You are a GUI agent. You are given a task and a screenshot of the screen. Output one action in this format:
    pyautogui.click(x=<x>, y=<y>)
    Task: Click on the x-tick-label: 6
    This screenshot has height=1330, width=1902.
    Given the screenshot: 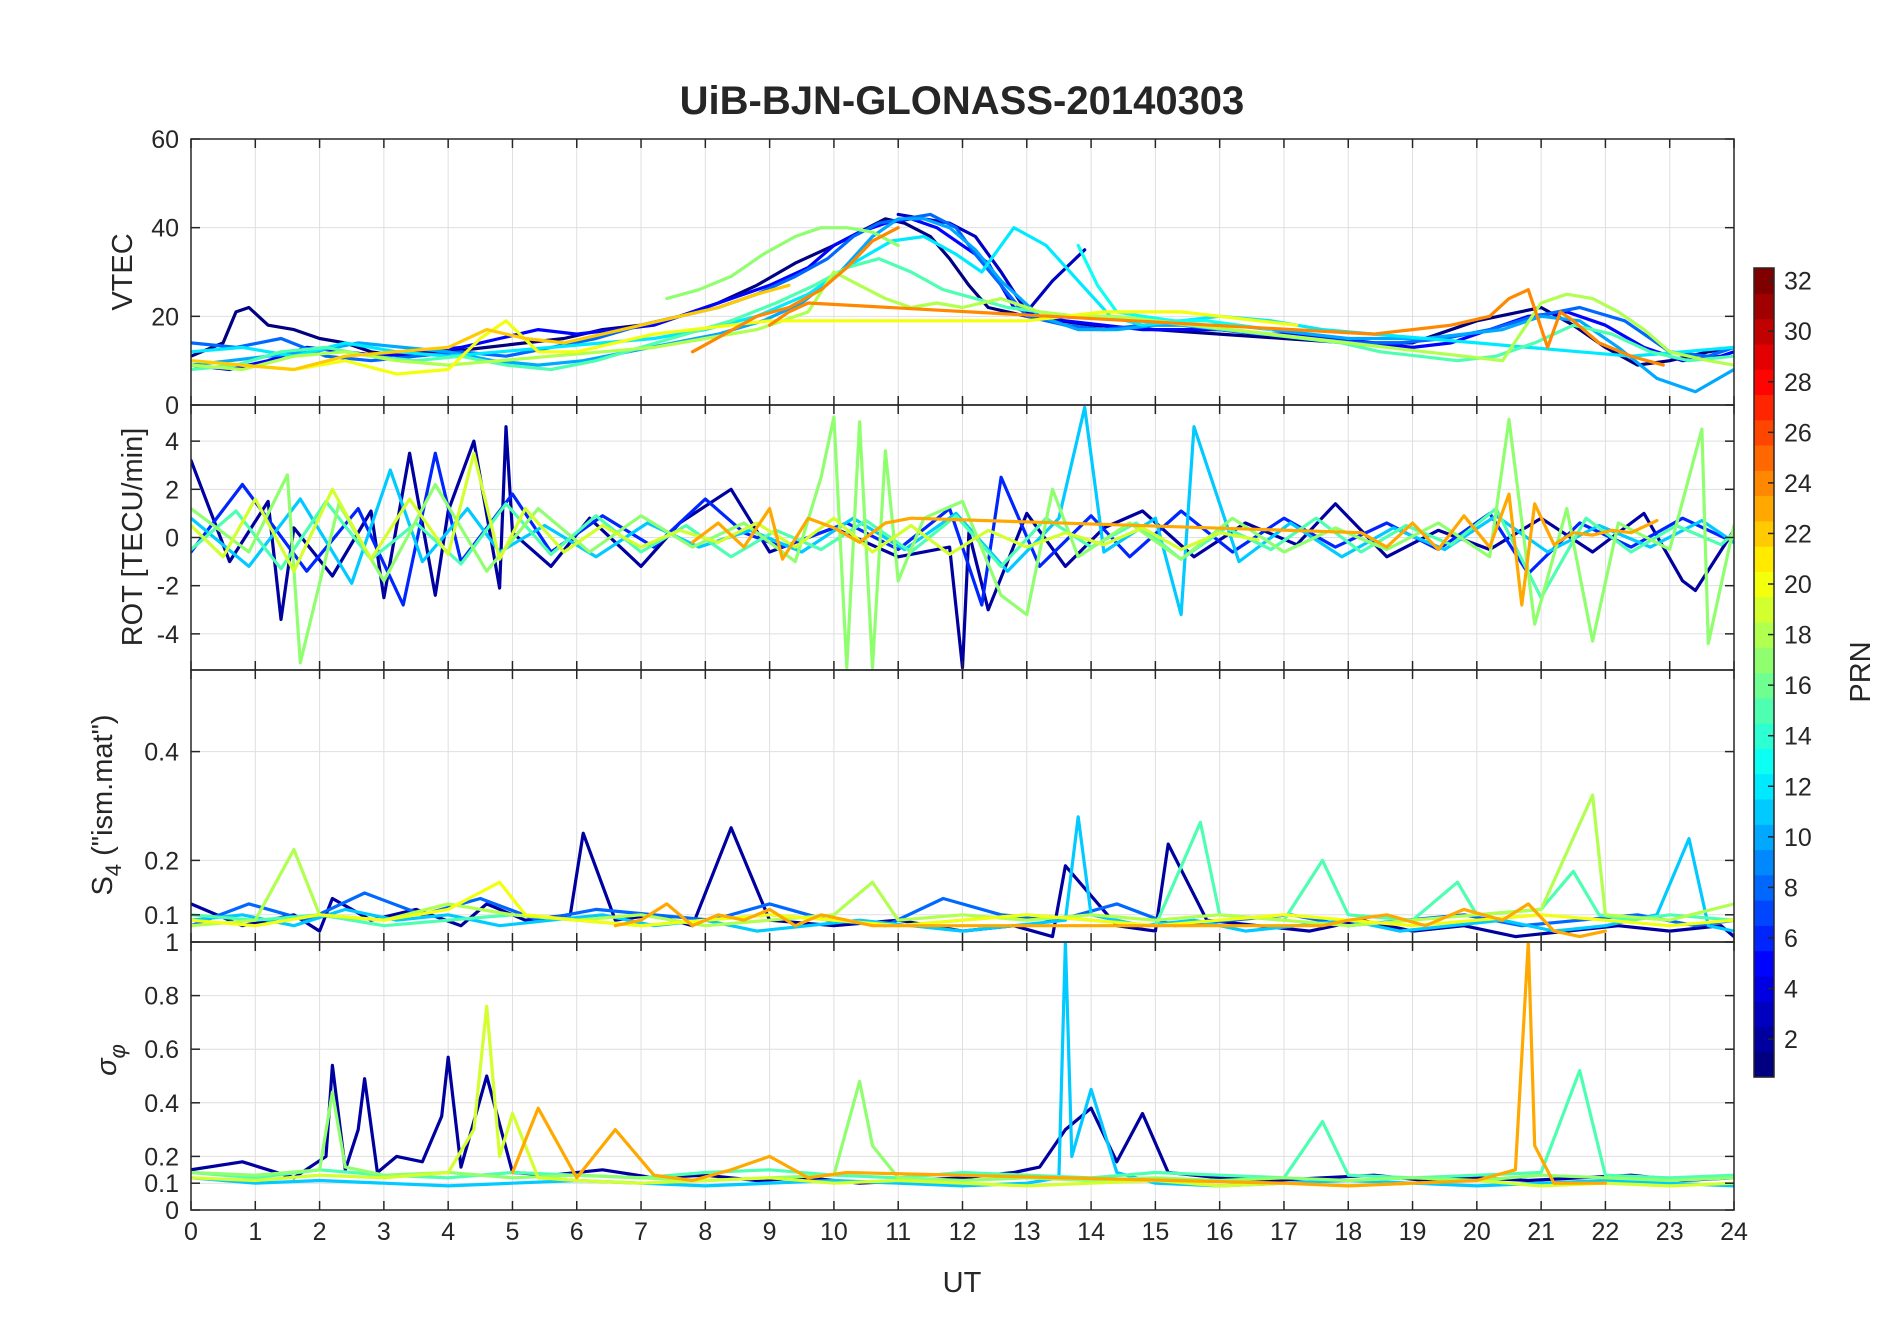 What is the action you would take?
    pyautogui.click(x=577, y=1232)
    